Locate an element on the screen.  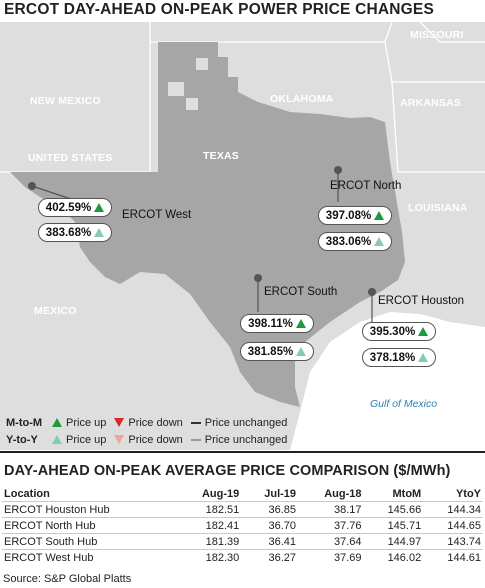
hub-label-houston: ERCOT Houston is located at coordinates (421, 301).